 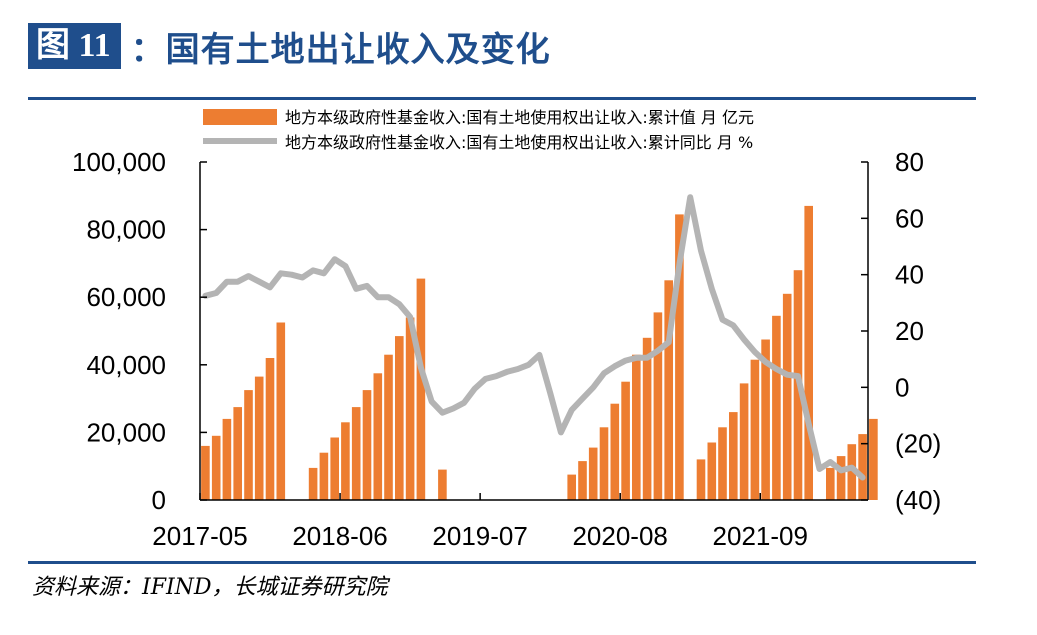 I want to click on right-tick-label: 40, so click(x=909, y=275).